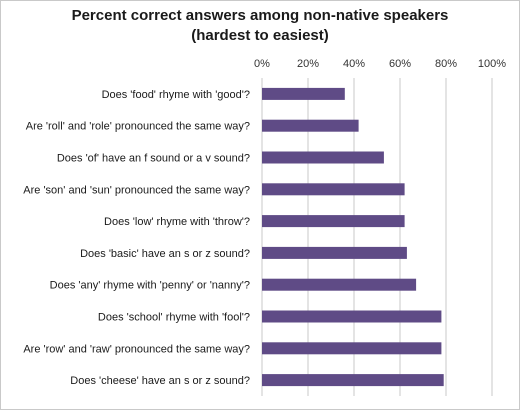 This screenshot has width=520, height=410. Describe the element at coordinates (262, 64) in the screenshot. I see `x-tick-label: 0%` at that location.